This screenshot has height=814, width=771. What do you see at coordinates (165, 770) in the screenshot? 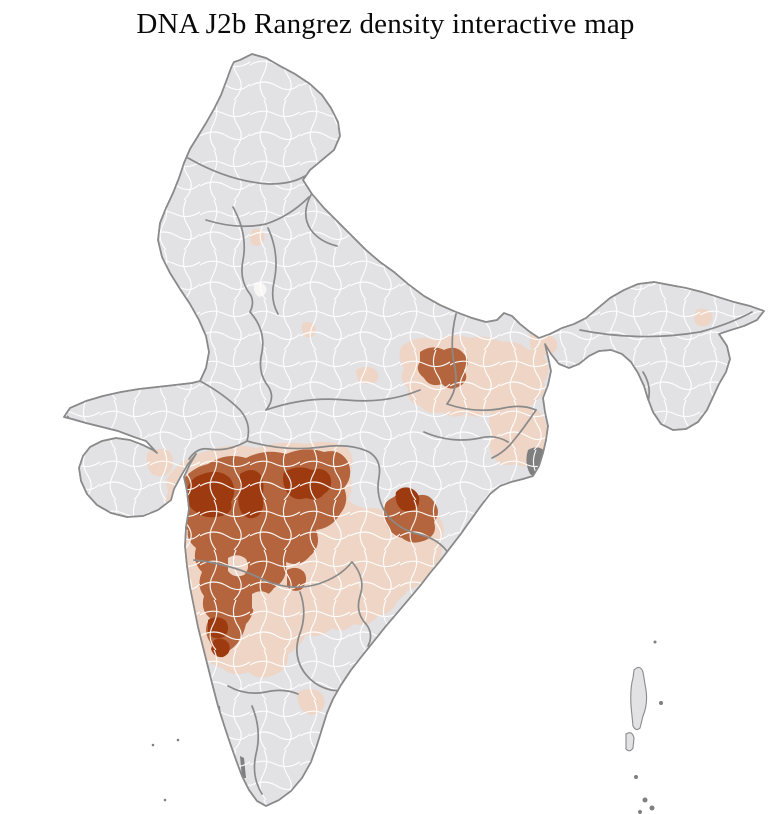
I see `lakshadweep-islands` at bounding box center [165, 770].